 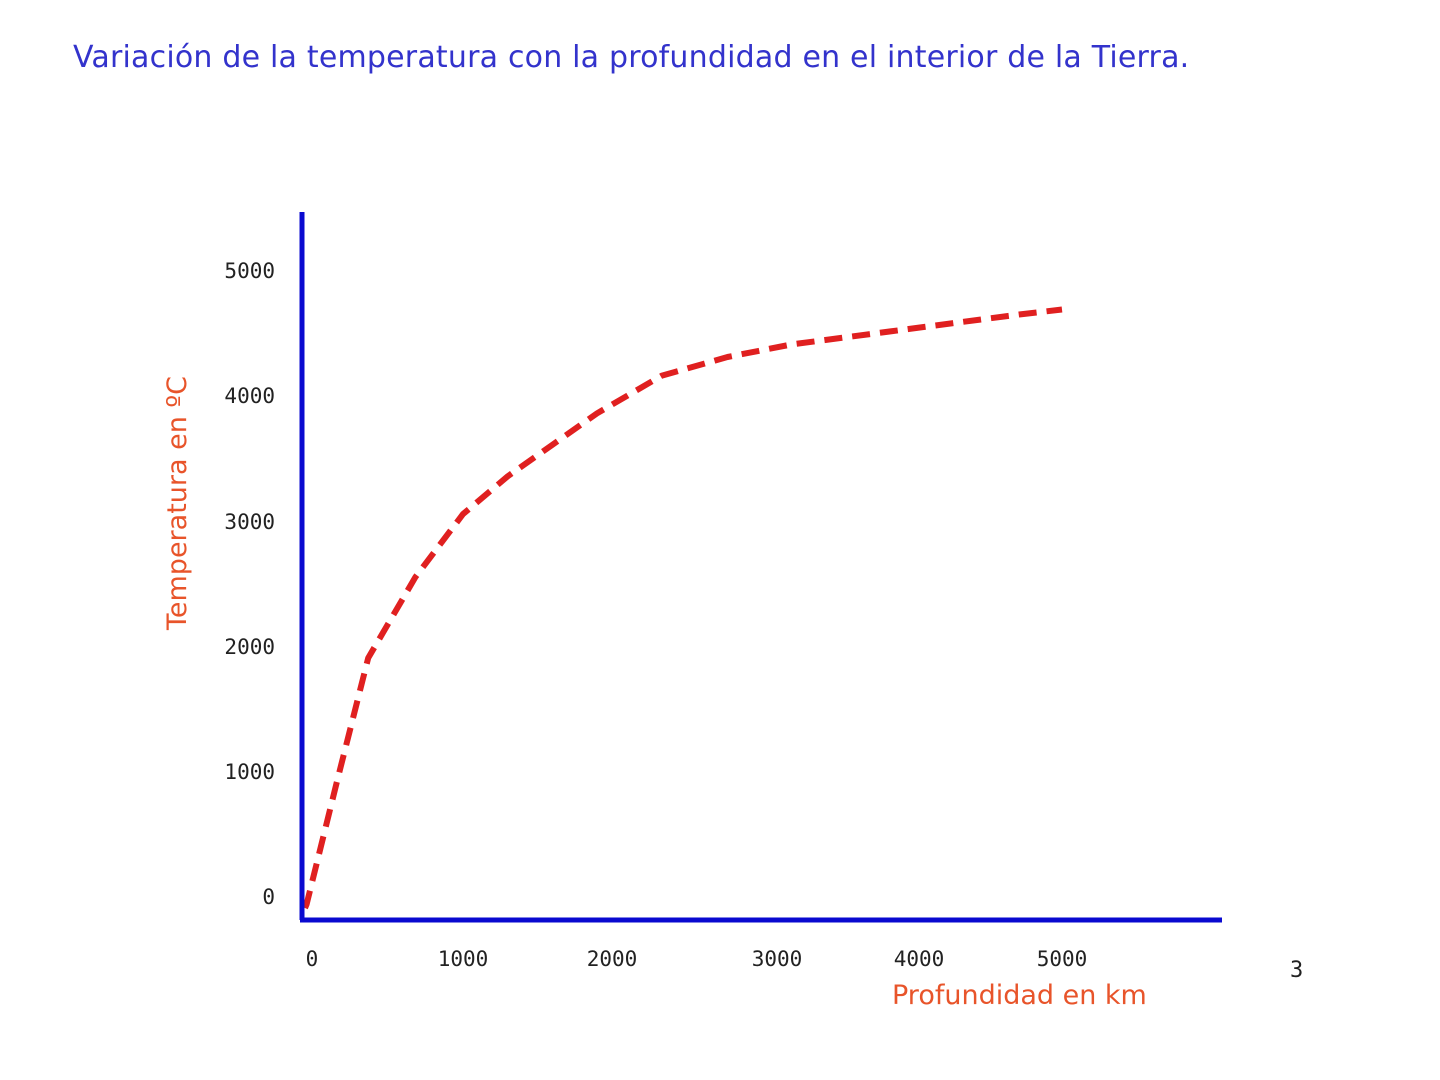 What do you see at coordinates (1062, 959) in the screenshot?
I see `x-tick-label: 5000` at bounding box center [1062, 959].